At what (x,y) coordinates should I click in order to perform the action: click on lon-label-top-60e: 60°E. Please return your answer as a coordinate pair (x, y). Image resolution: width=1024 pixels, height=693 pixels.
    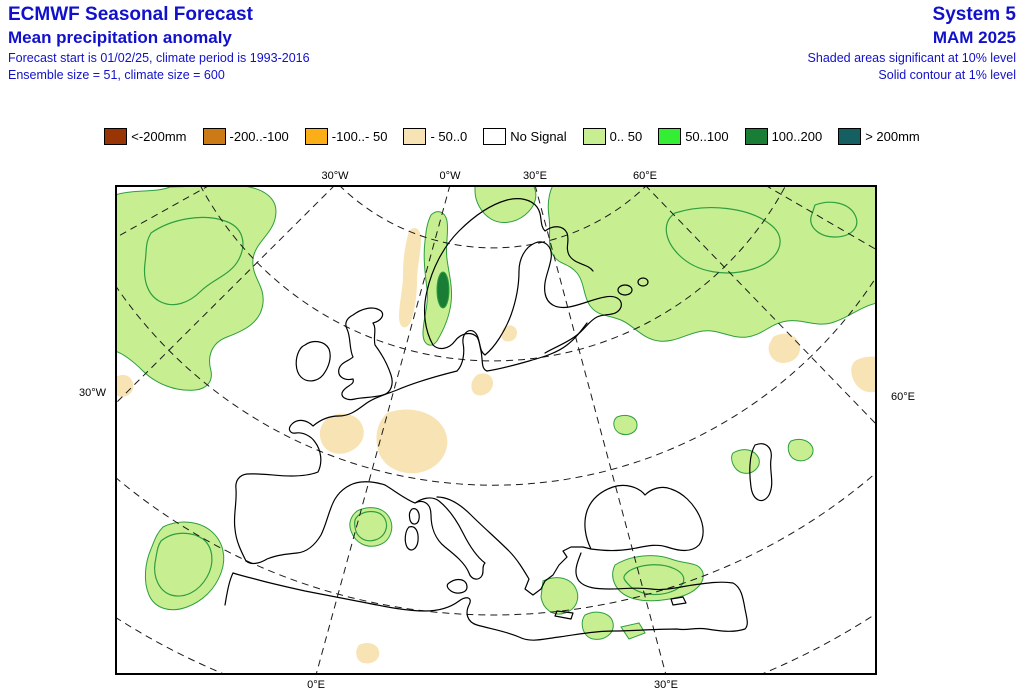
    Looking at the image, I should click on (645, 176).